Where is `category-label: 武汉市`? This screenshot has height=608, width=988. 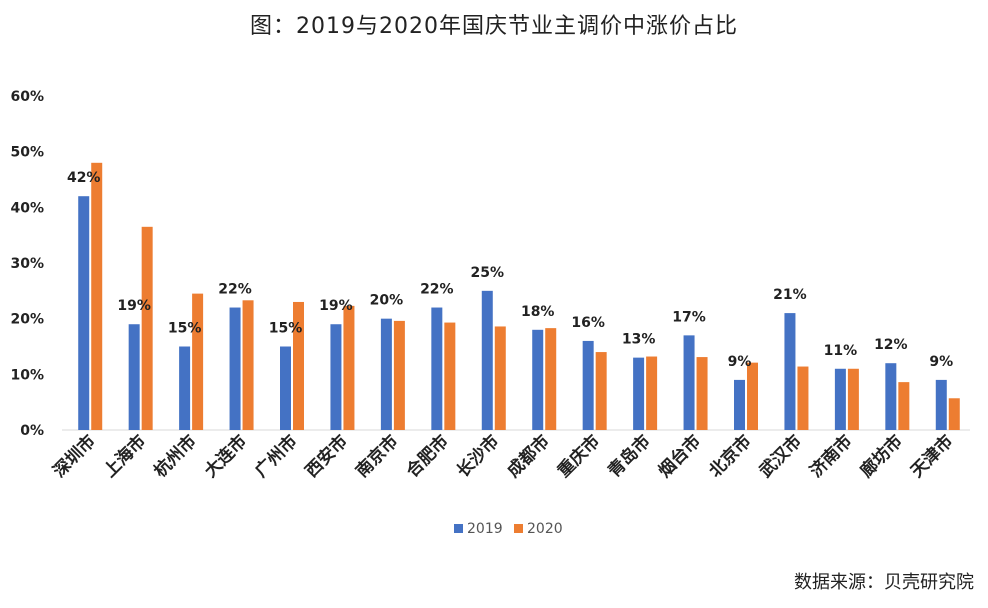 category-label: 武汉市 is located at coordinates (780, 456).